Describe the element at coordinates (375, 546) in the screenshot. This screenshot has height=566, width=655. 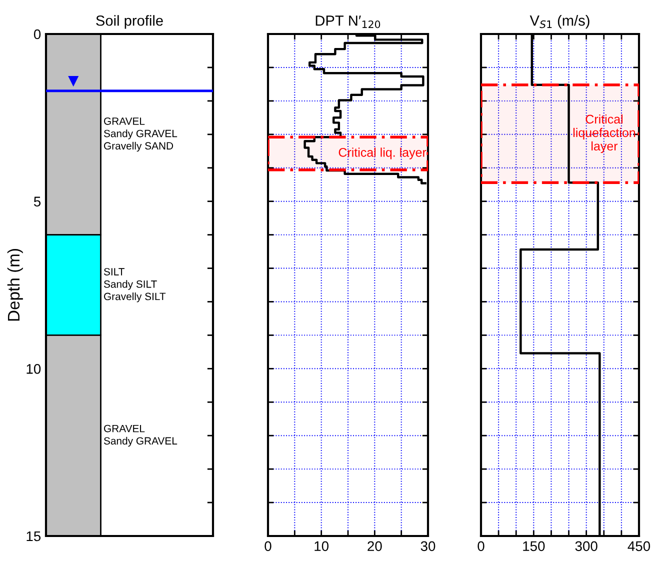
I see `x-tick-label: 20` at that location.